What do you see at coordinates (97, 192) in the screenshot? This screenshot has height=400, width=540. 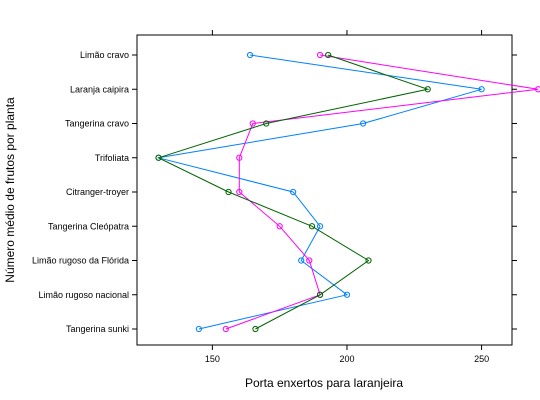 I see `y-tick-label: Citranger-troyer` at bounding box center [97, 192].